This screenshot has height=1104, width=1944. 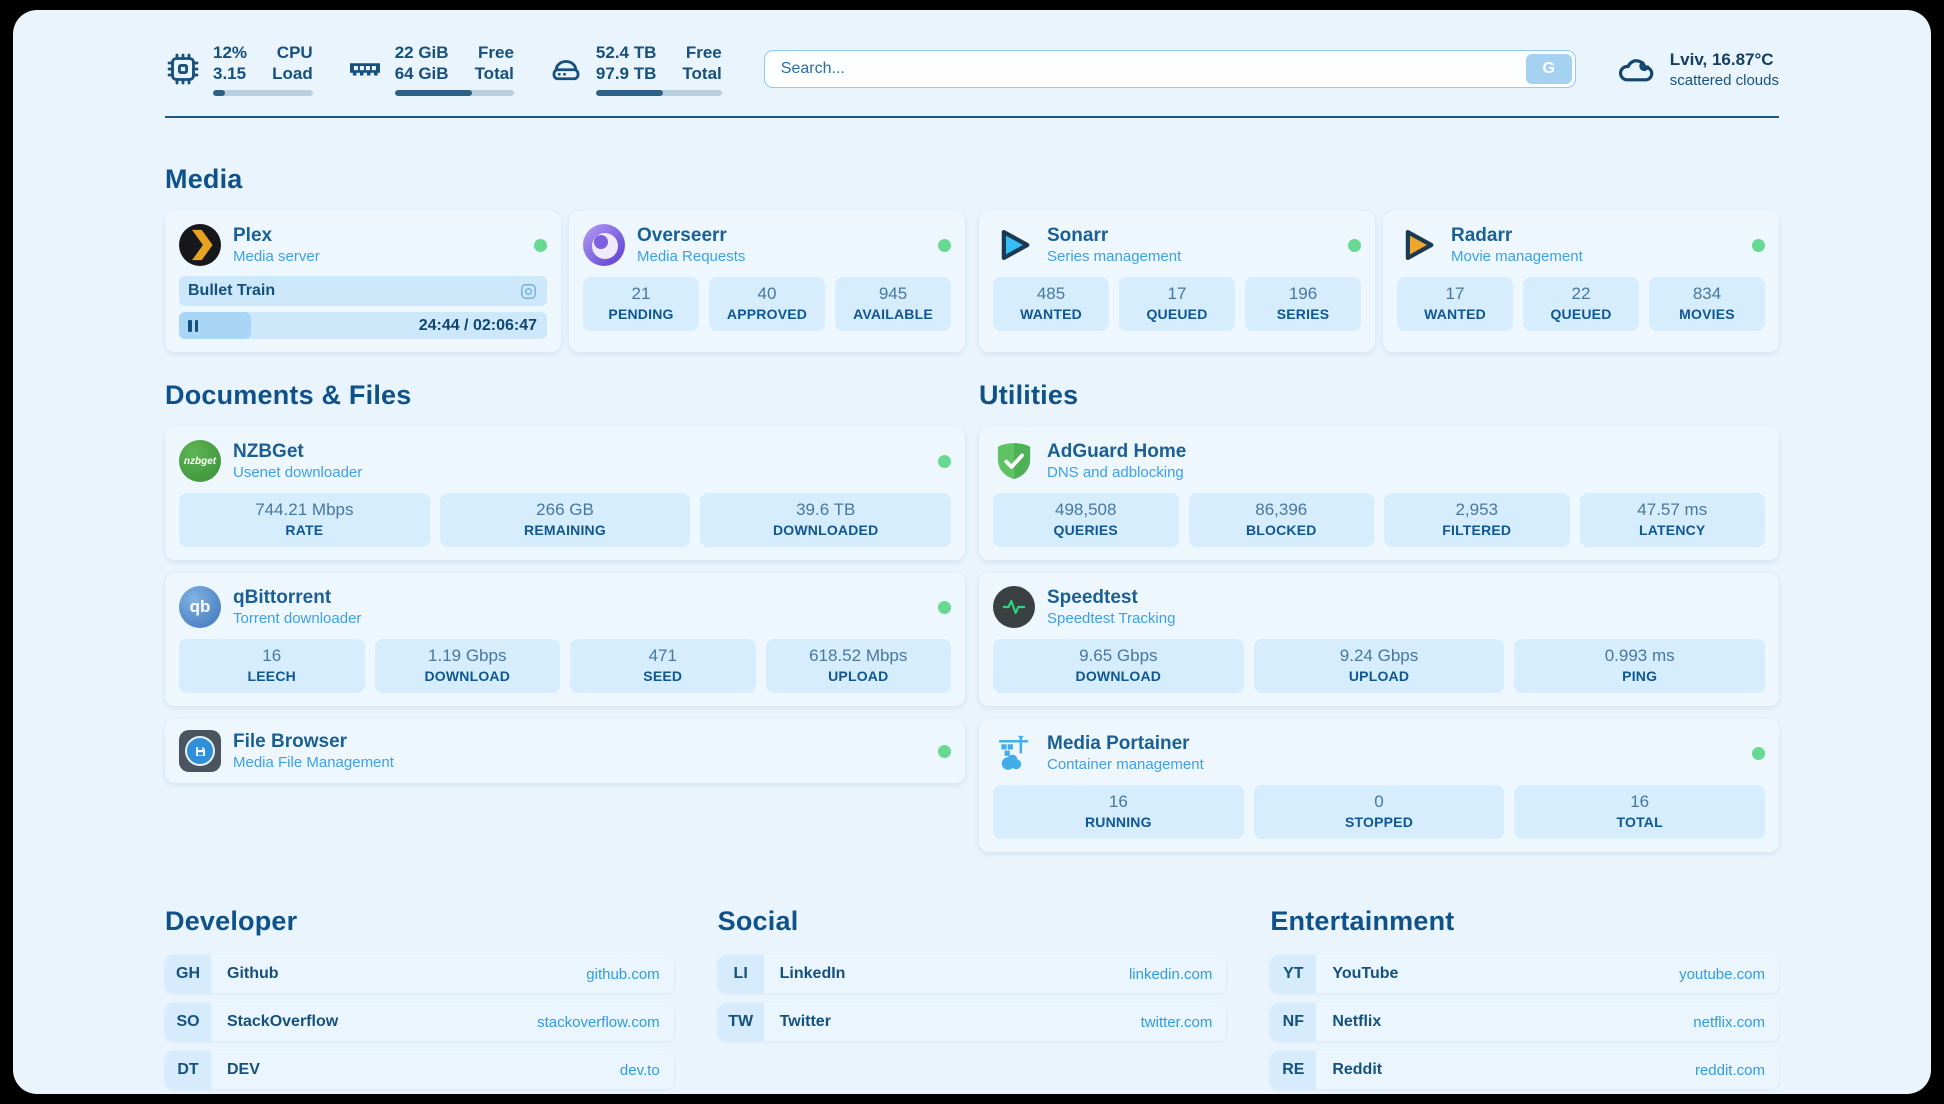 I want to click on app-card-filebrowser: File Browser Media File Management, so click(x=565, y=751).